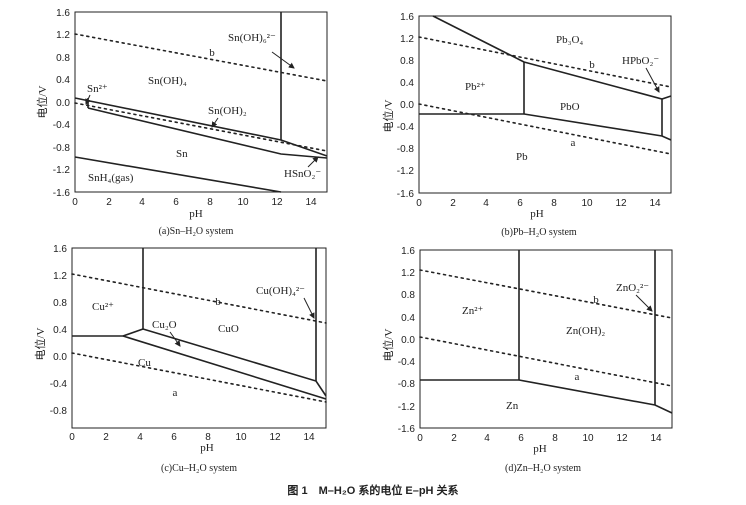 The image size is (746, 505). What do you see at coordinates (167, 81) in the screenshot?
I see `region-label: Sn(OH)₄` at bounding box center [167, 81].